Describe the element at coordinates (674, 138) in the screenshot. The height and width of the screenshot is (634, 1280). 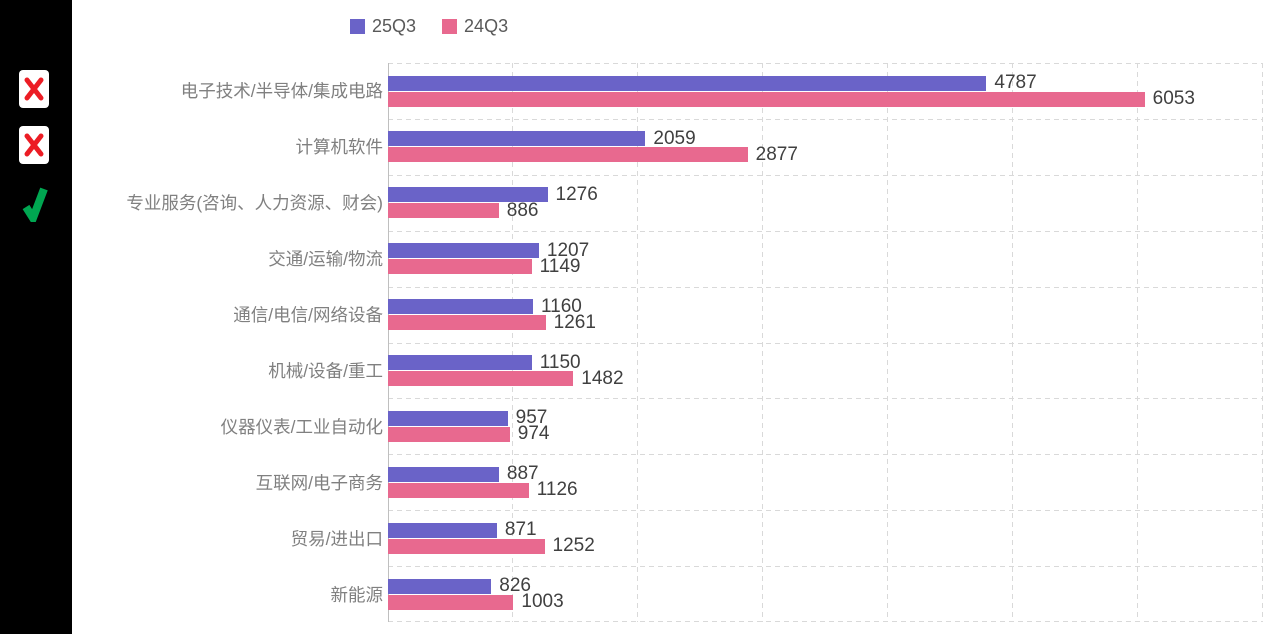
I see `value-label-25q3-1: 2059` at that location.